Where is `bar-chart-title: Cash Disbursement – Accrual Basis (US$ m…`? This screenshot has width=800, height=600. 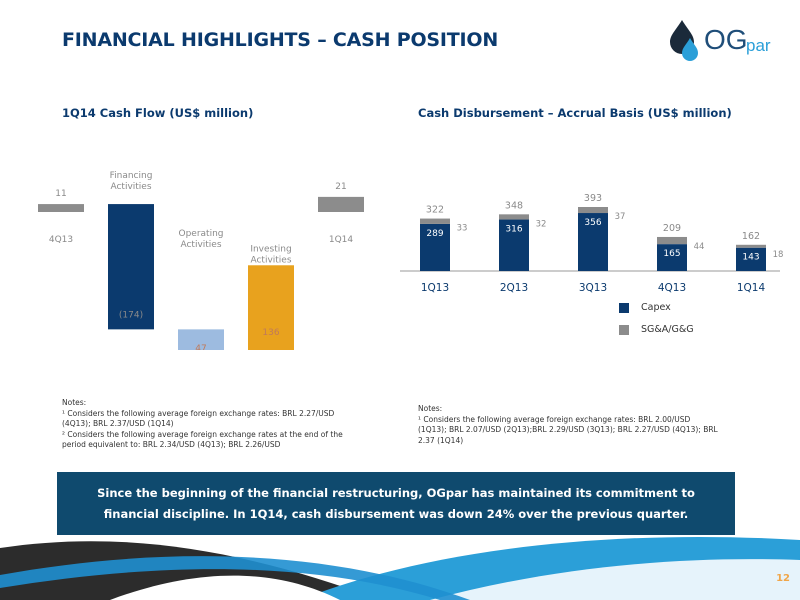 bar-chart-title: Cash Disbursement – Accrual Basis (US$ m… is located at coordinates (575, 113).